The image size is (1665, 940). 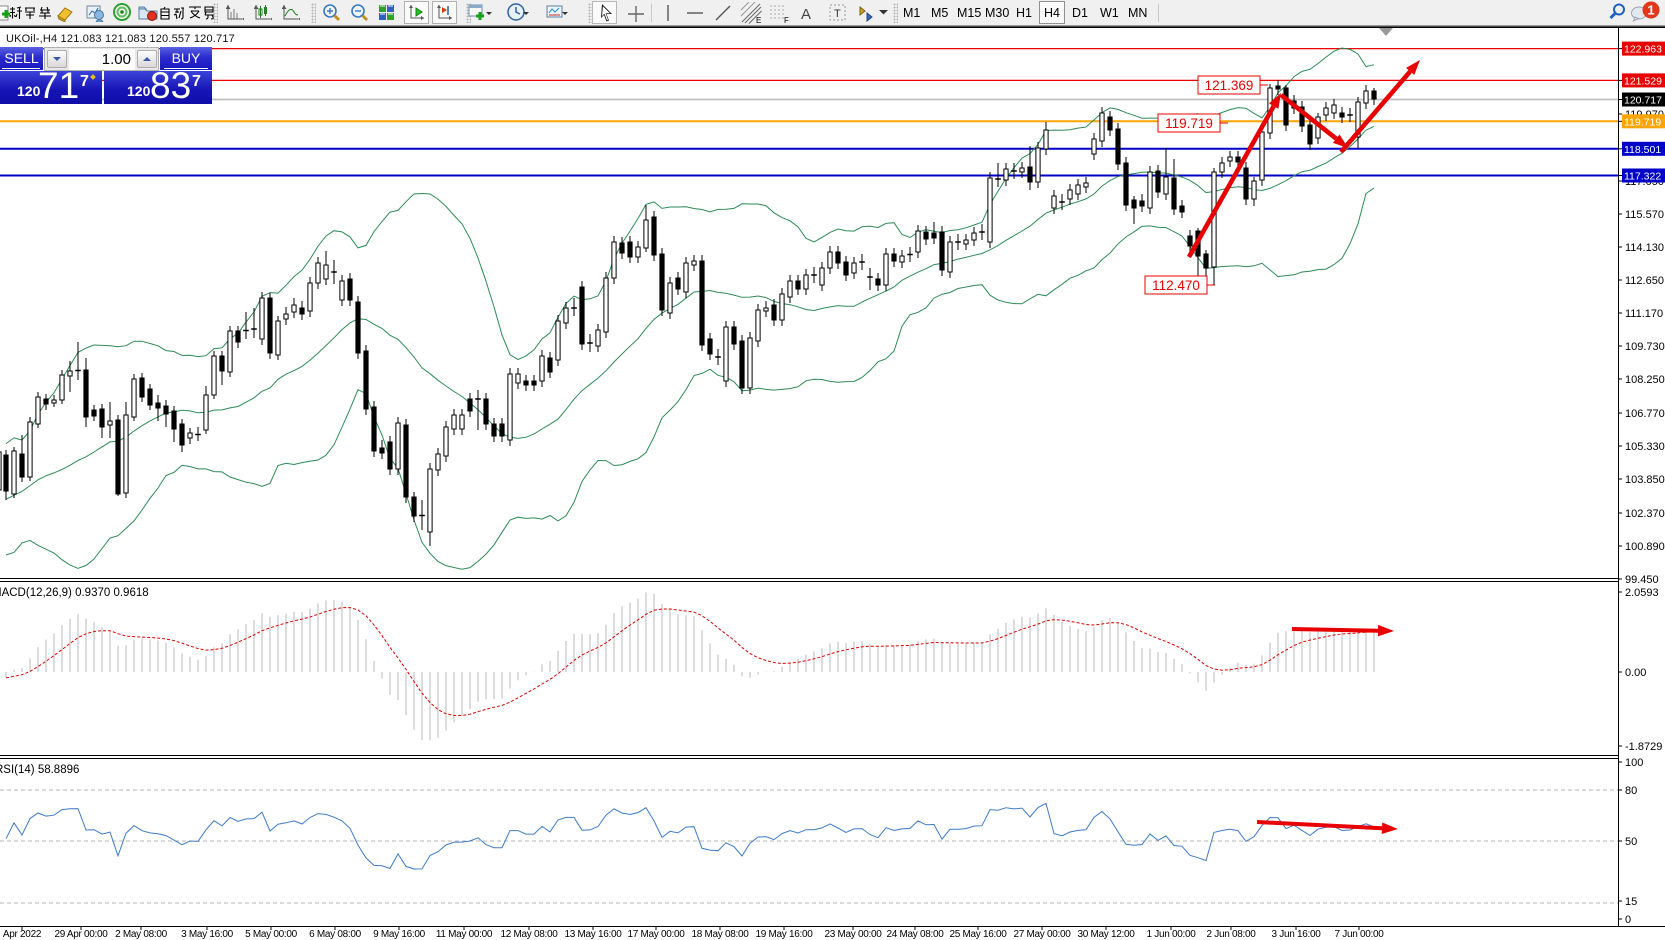 I want to click on svg-text: 50, so click(x=1631, y=842).